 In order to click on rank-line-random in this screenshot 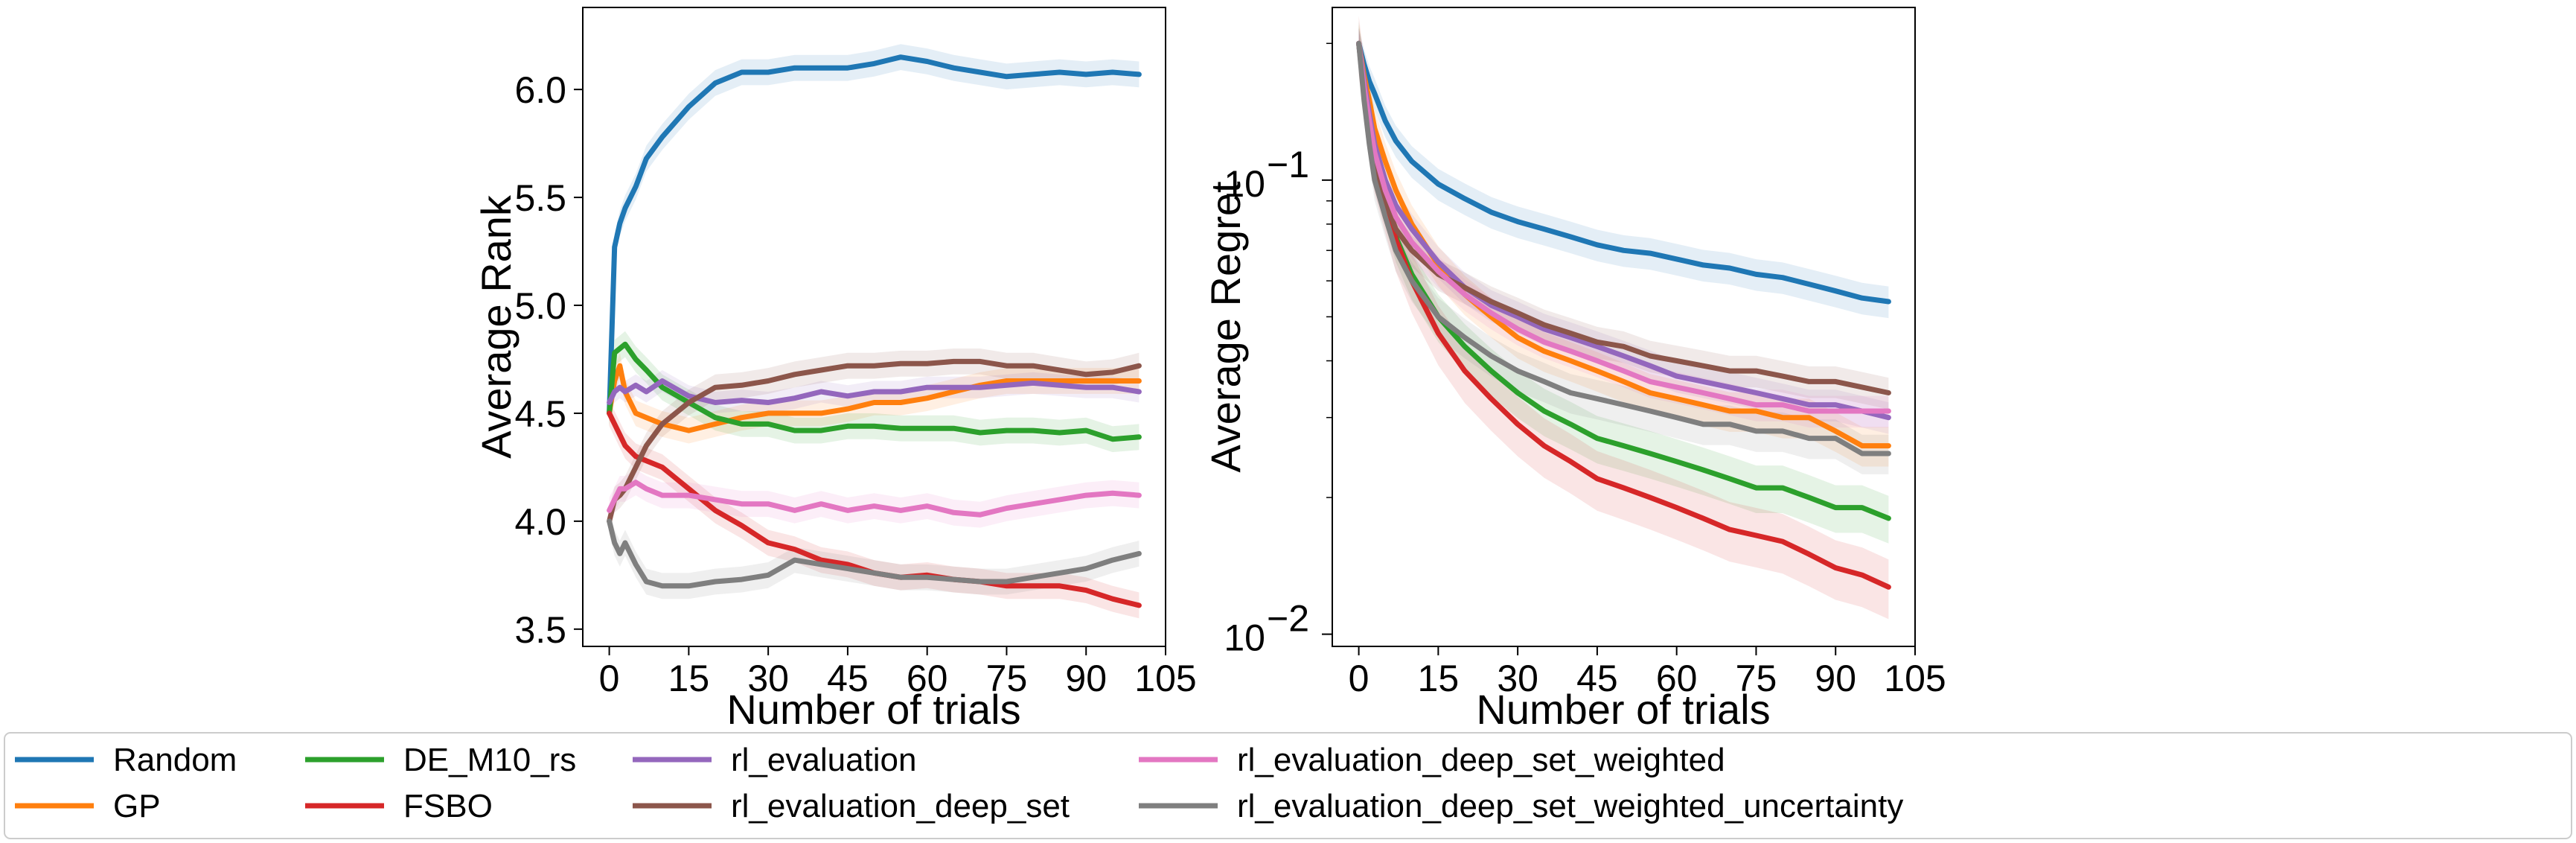, I will do `click(874, 235)`.